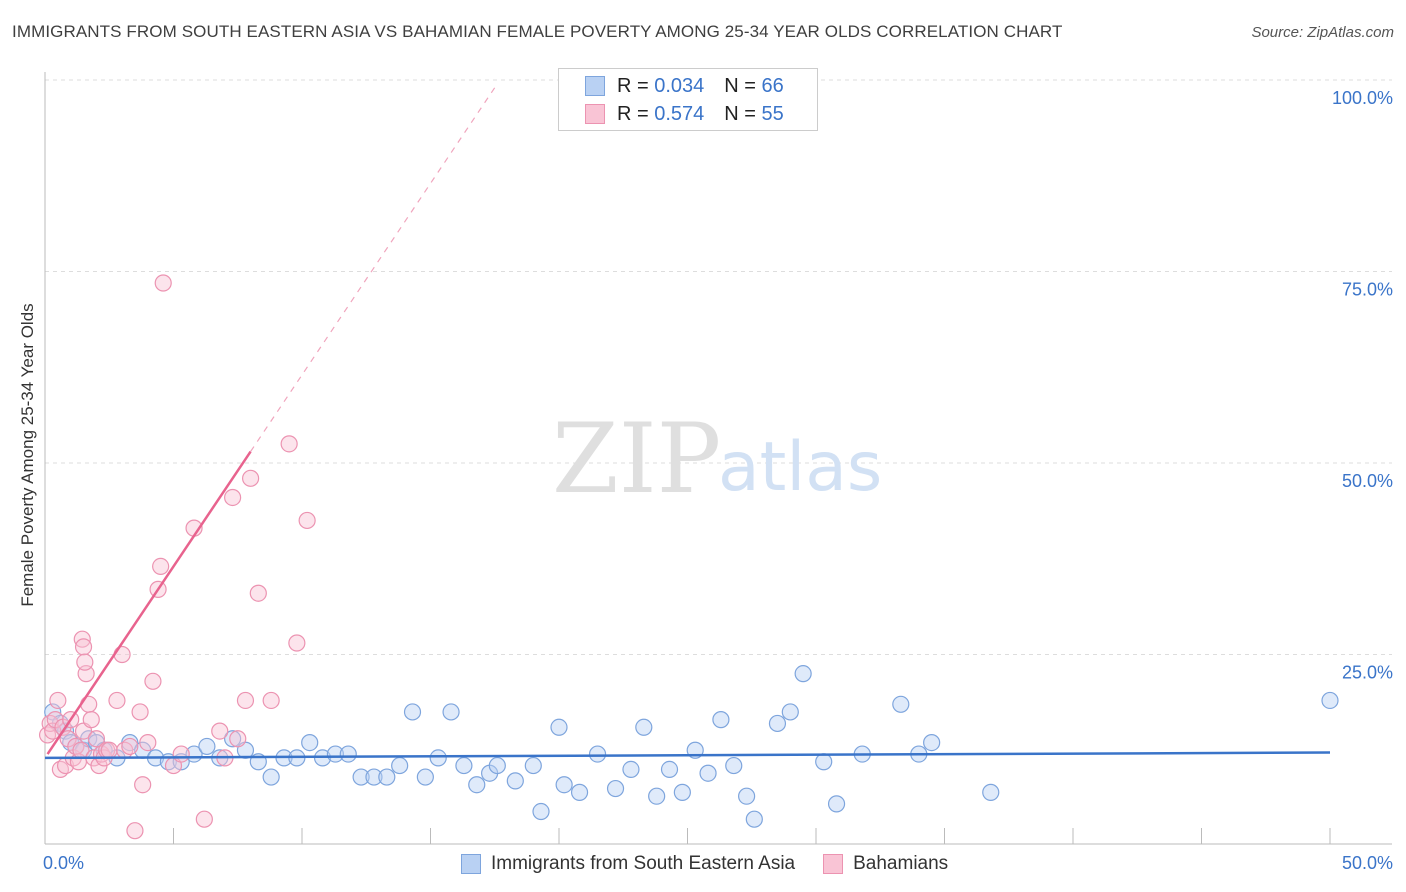 This screenshot has height=892, width=1406. Describe the element at coordinates (1367, 481) in the screenshot. I see `y-tick-label: 50.0%` at that location.